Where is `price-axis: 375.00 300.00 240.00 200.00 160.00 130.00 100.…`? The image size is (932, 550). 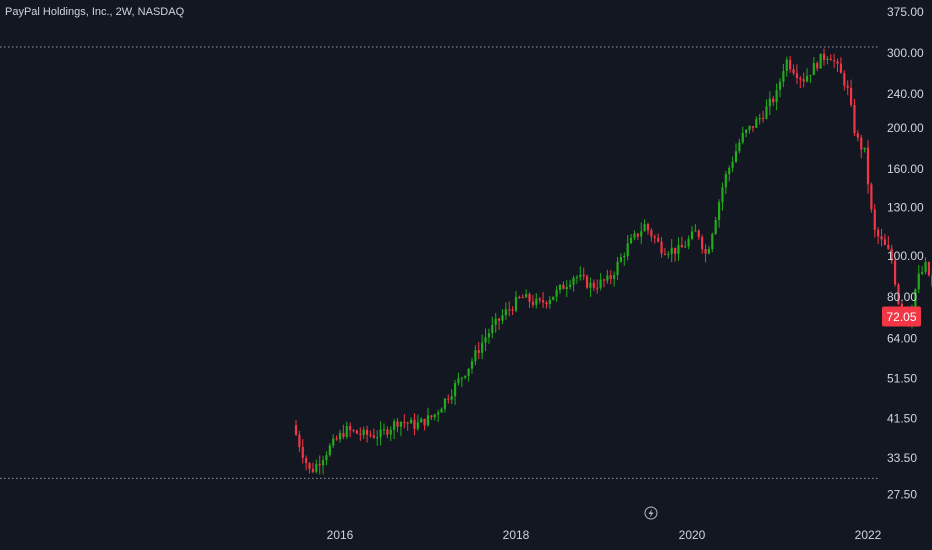 price-axis: 375.00 300.00 240.00 200.00 160.00 130.00 100.… is located at coordinates (905, 253).